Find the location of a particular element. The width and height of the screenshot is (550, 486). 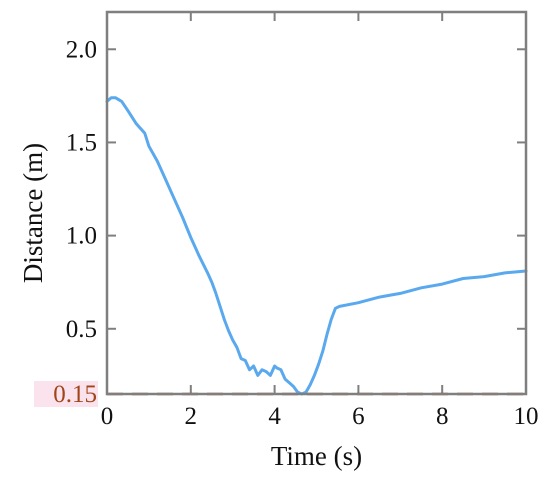

y-tick-label: 2.0 is located at coordinates (81, 49).